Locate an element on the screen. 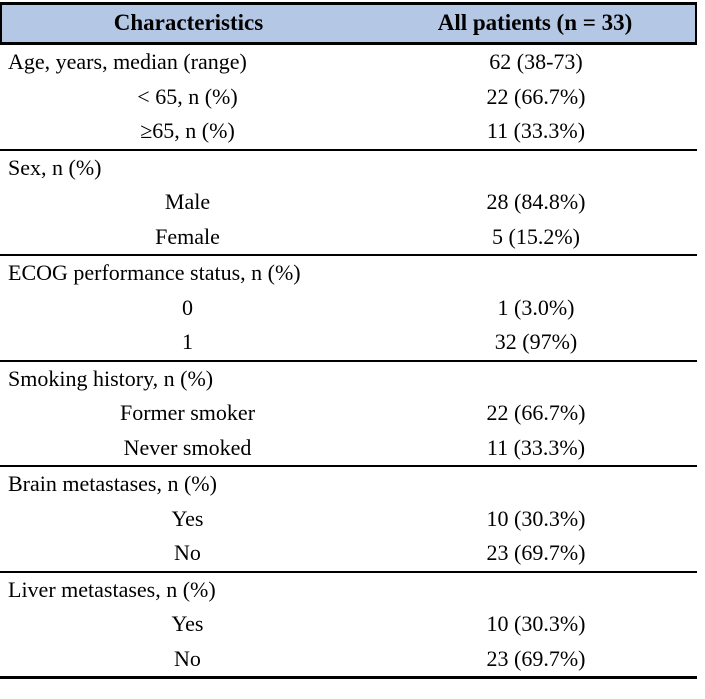  table-row: < 65, n (%) 22 (66.7%) is located at coordinates (348, 97).